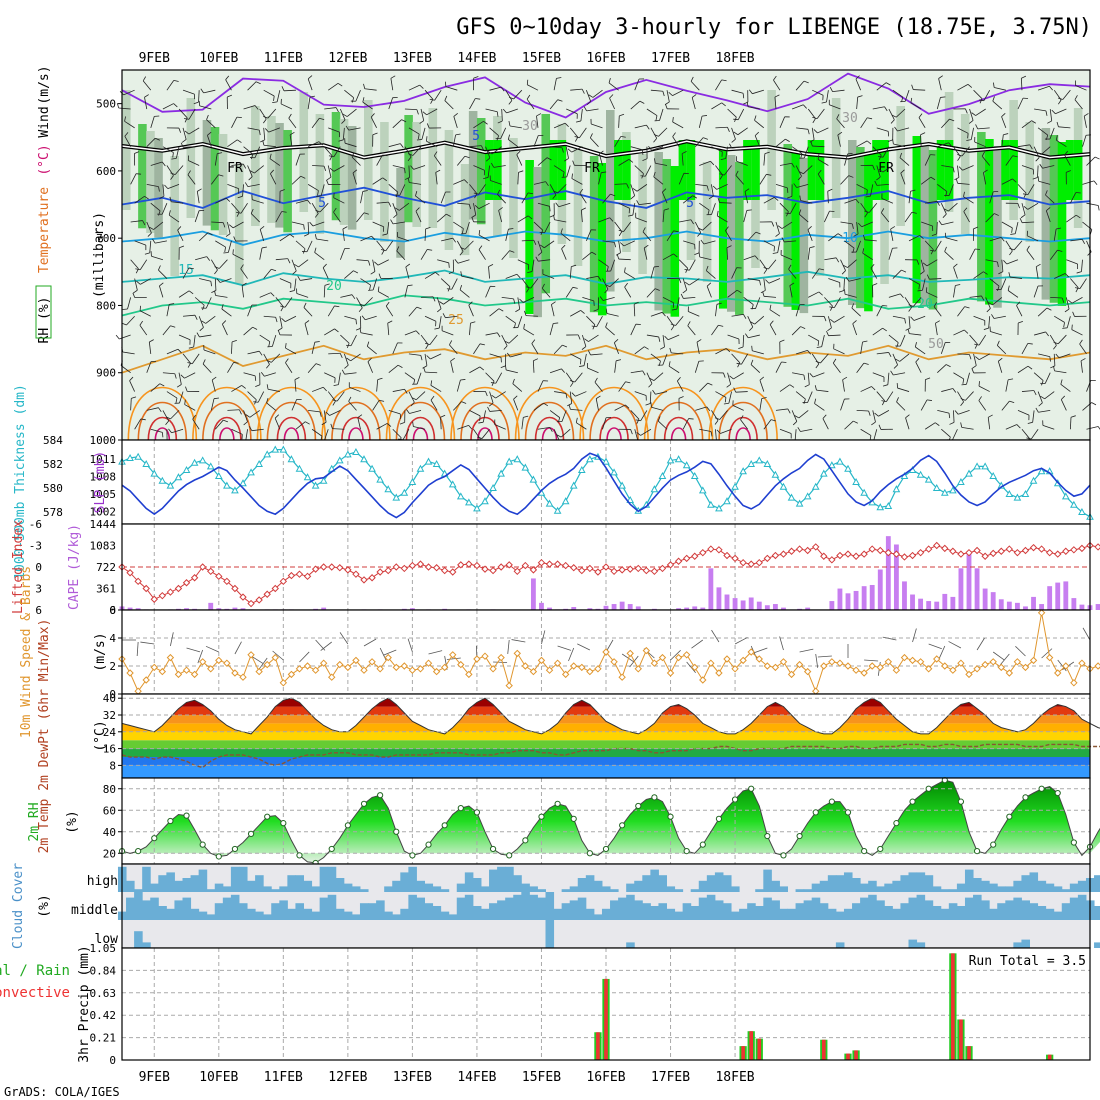 The height and width of the screenshot is (1100, 1100). Describe the element at coordinates (840, 599) in the screenshot. I see `cape-bar` at that location.